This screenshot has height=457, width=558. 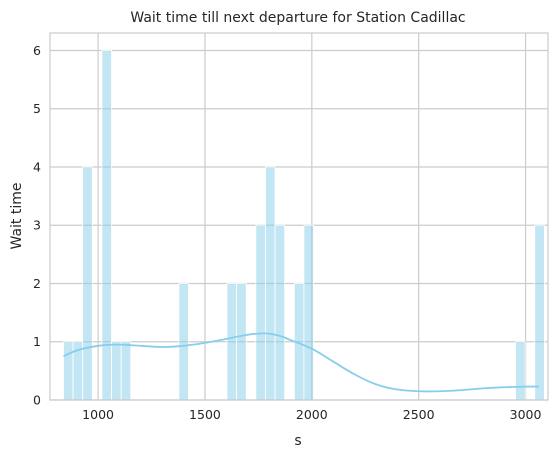 I want to click on x-tick-label: 2000, so click(x=312, y=414).